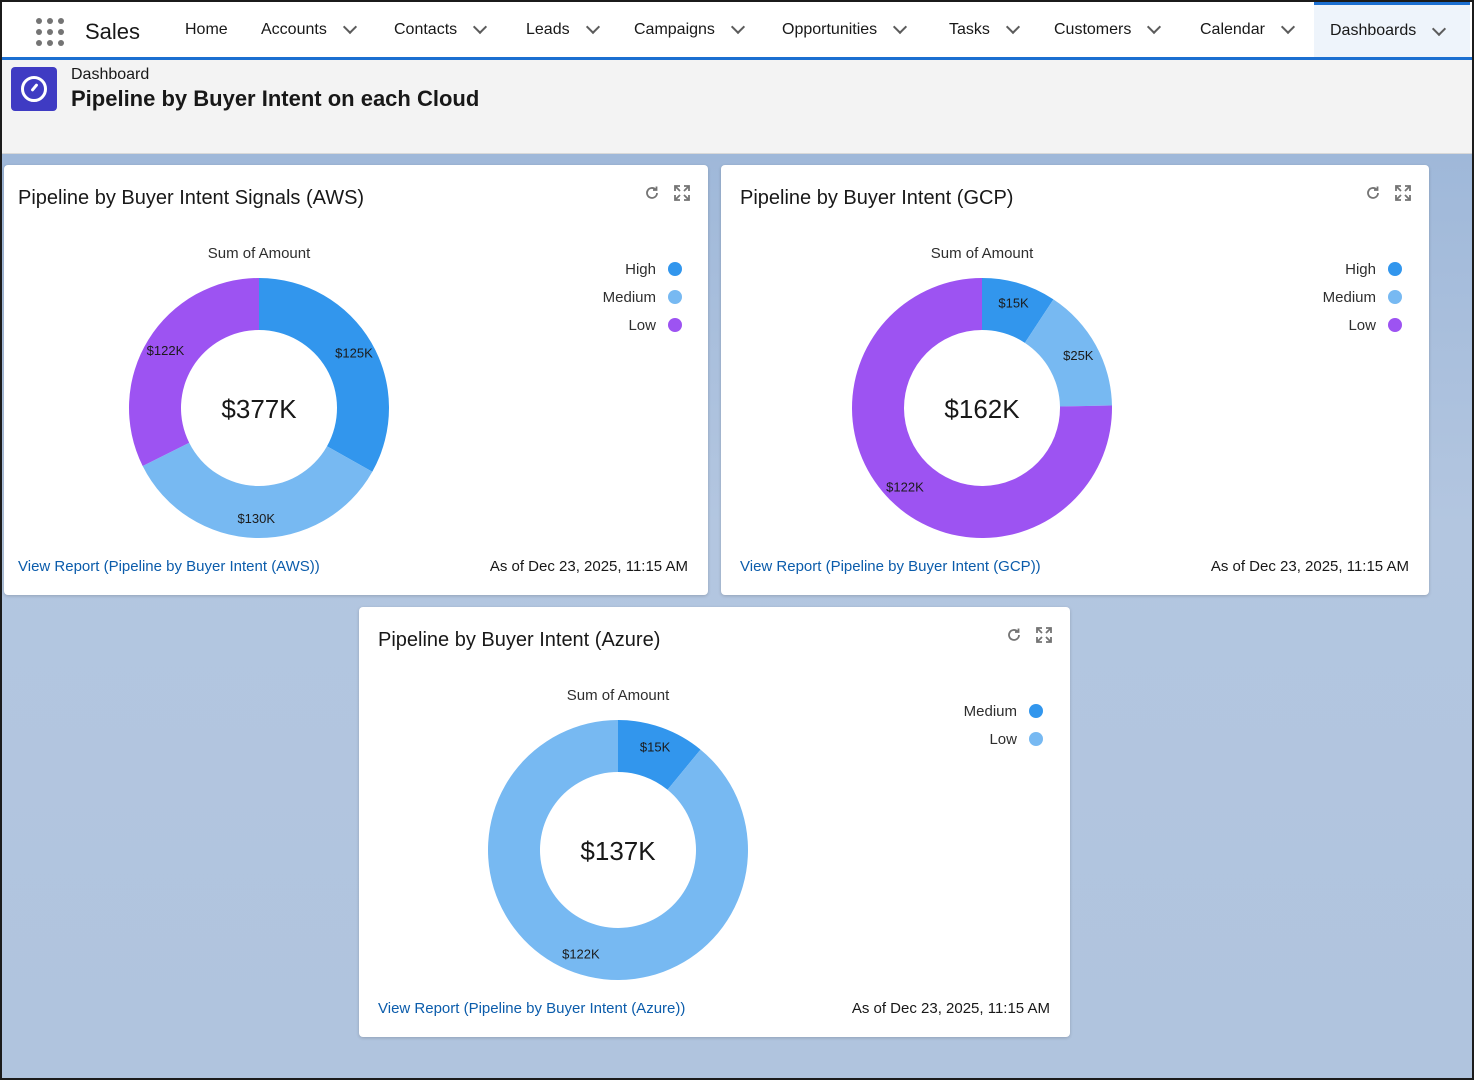 The image size is (1474, 1080). I want to click on widget-title: Pipeline by Buyer Intent (GCP), so click(877, 198).